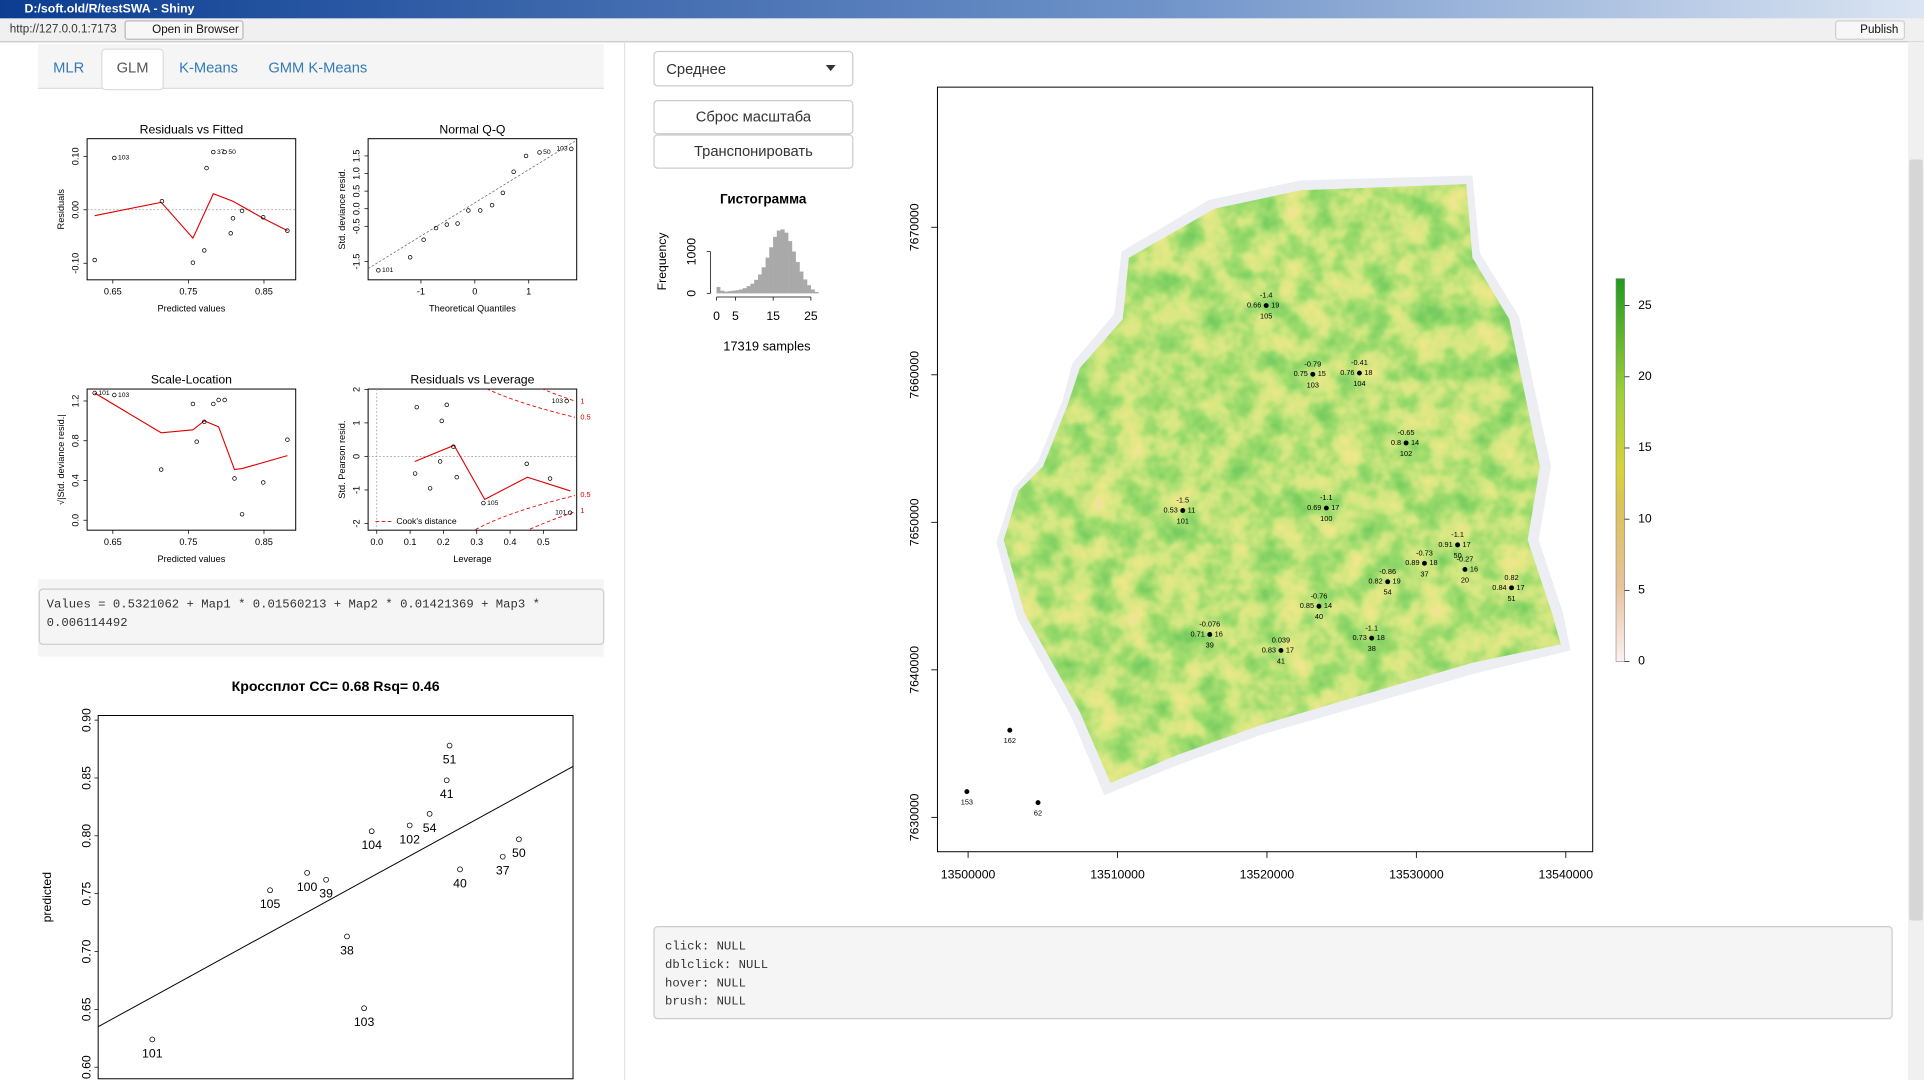 The width and height of the screenshot is (1924, 1080). Describe the element at coordinates (76, 263) in the screenshot. I see `y-tick-label: -0.10` at that location.